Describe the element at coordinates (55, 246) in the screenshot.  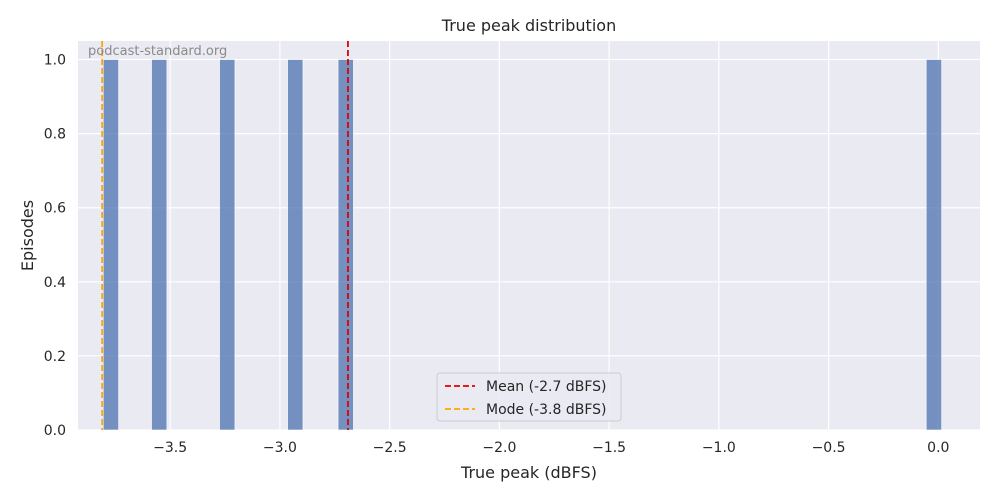
I see `y-axis-ticks: 0.0 0.2 0.4 0.6 0.8 1.0` at that location.